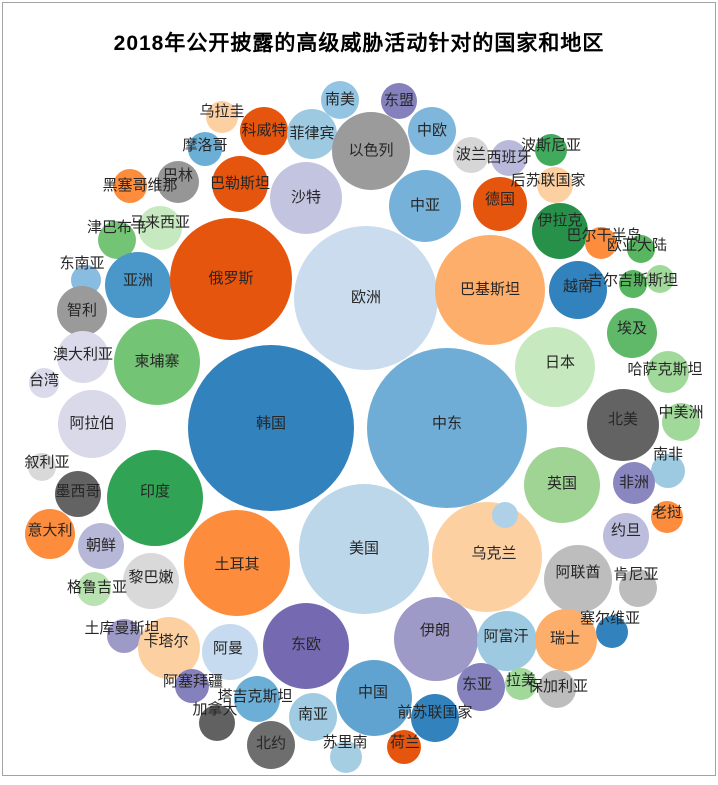 The image size is (718, 785). I want to click on bubble-意大利, so click(50, 534).